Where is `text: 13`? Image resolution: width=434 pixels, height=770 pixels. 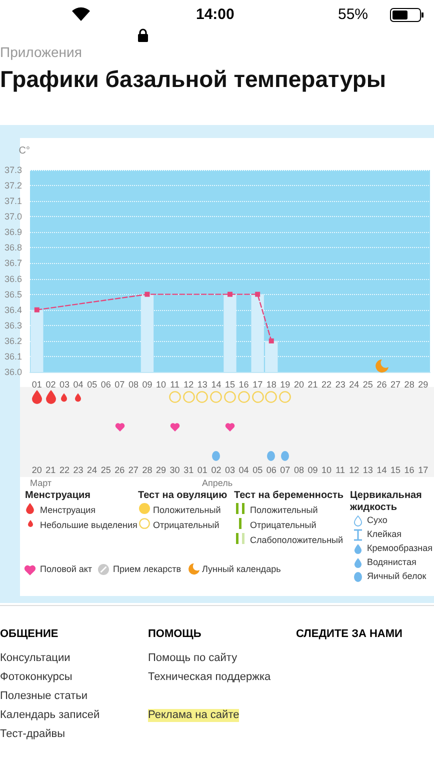
text: 13 is located at coordinates (368, 470).